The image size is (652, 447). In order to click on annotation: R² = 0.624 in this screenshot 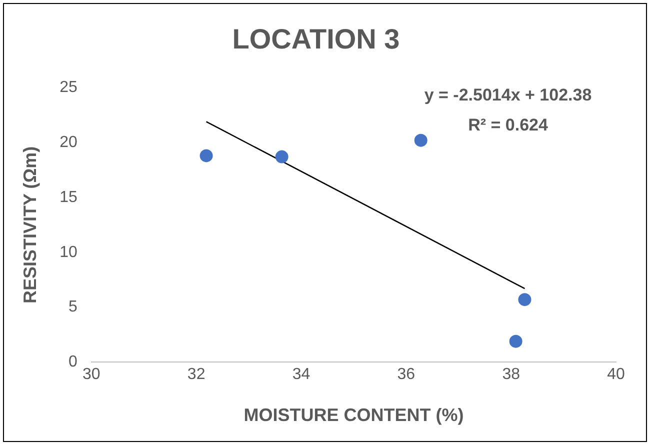, I will do `click(508, 125)`.